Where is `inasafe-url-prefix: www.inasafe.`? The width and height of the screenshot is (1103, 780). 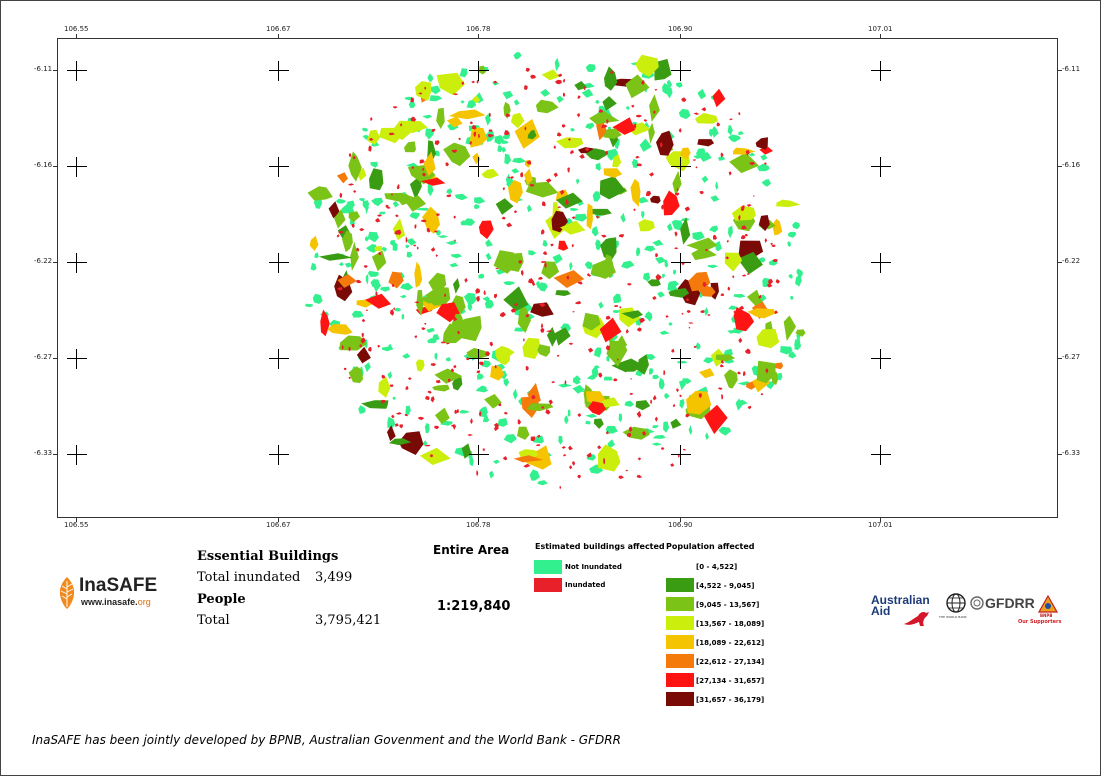
inasafe-url-prefix: www.inasafe. is located at coordinates (109, 602).